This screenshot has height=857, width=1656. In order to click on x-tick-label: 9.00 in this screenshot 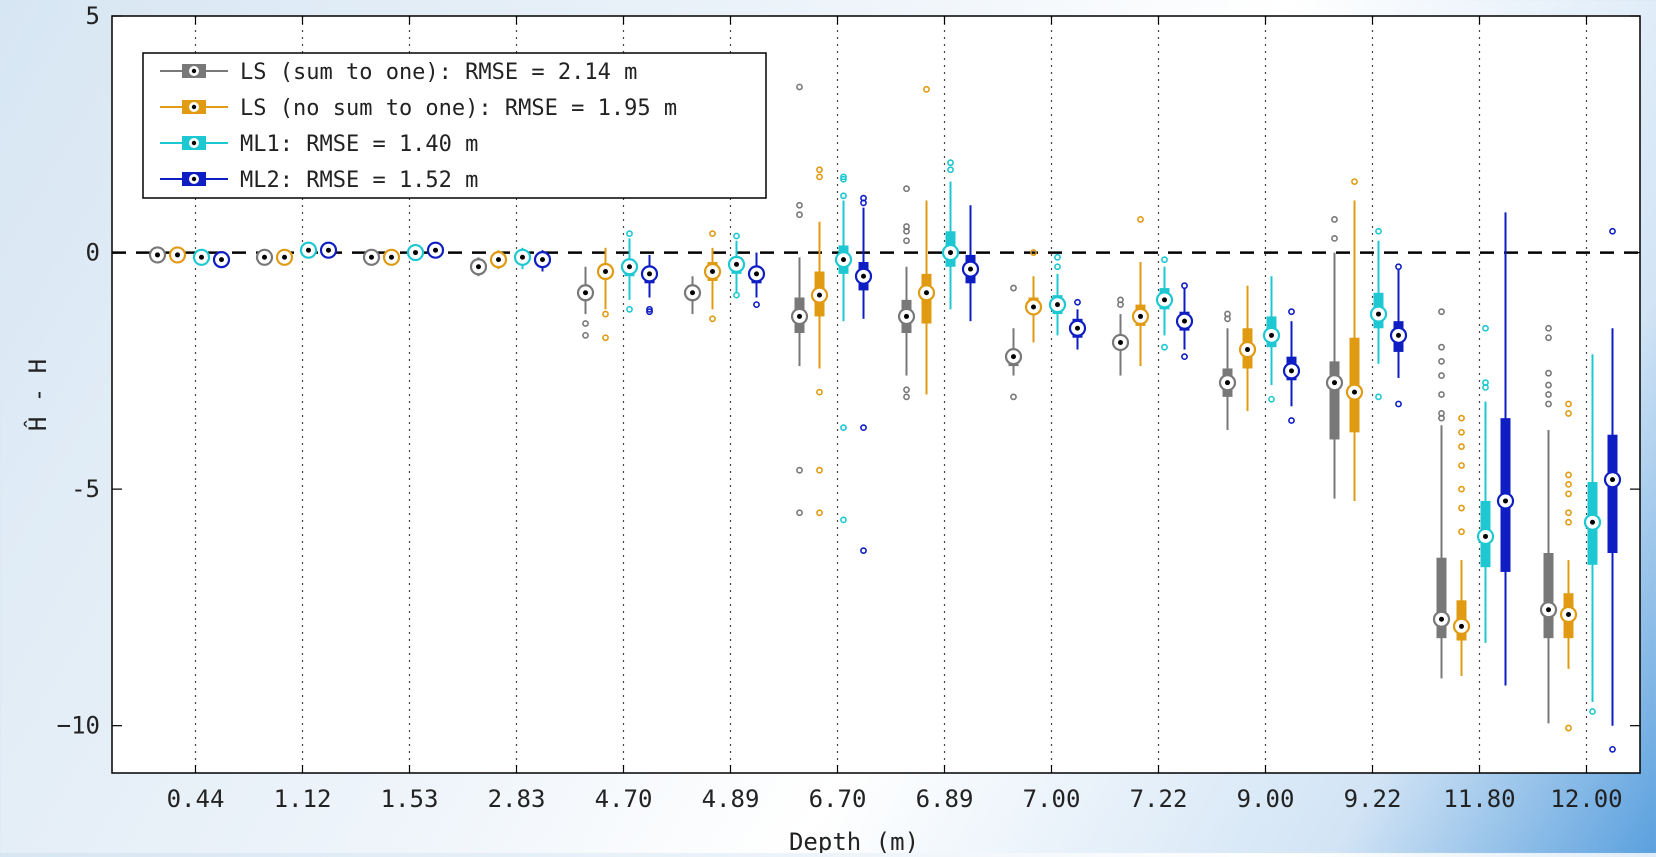, I will do `click(1266, 799)`.